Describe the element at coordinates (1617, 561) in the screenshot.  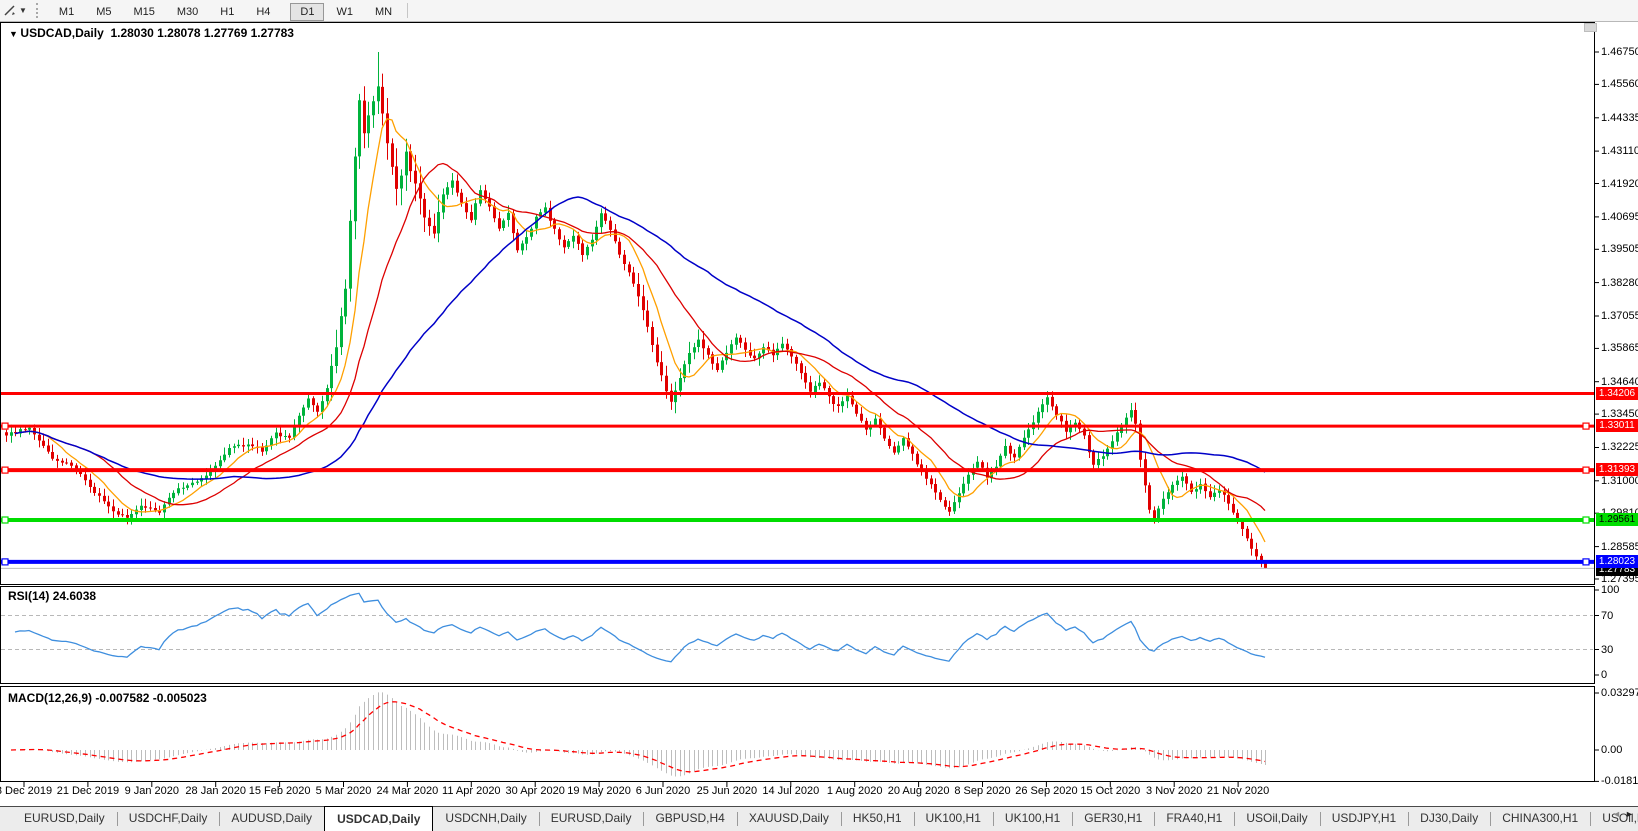
I see `price-line-tag-1.28023: 1.28023` at that location.